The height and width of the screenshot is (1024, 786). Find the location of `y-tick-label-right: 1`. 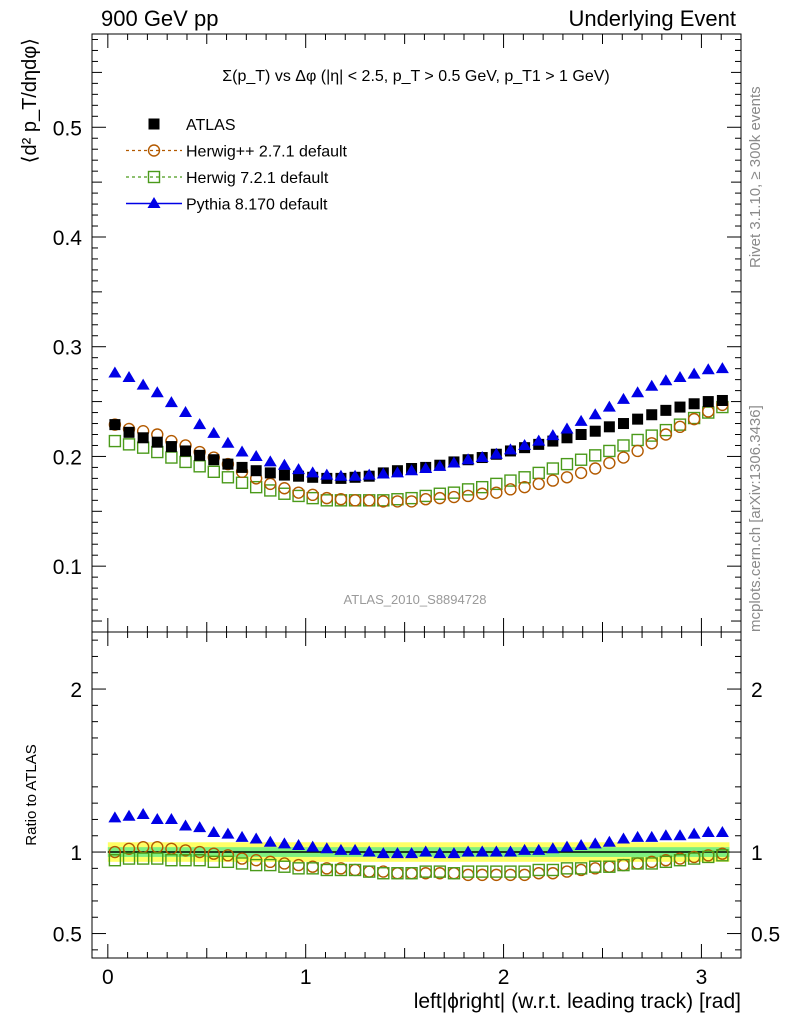

y-tick-label-right: 1 is located at coordinates (757, 853).